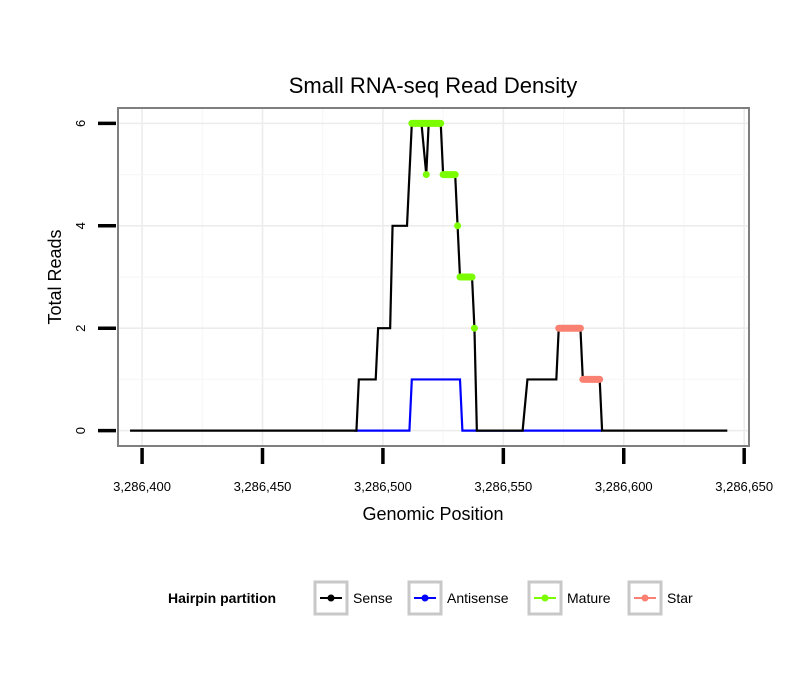  I want to click on legend-label-mature: Mature, so click(589, 598).